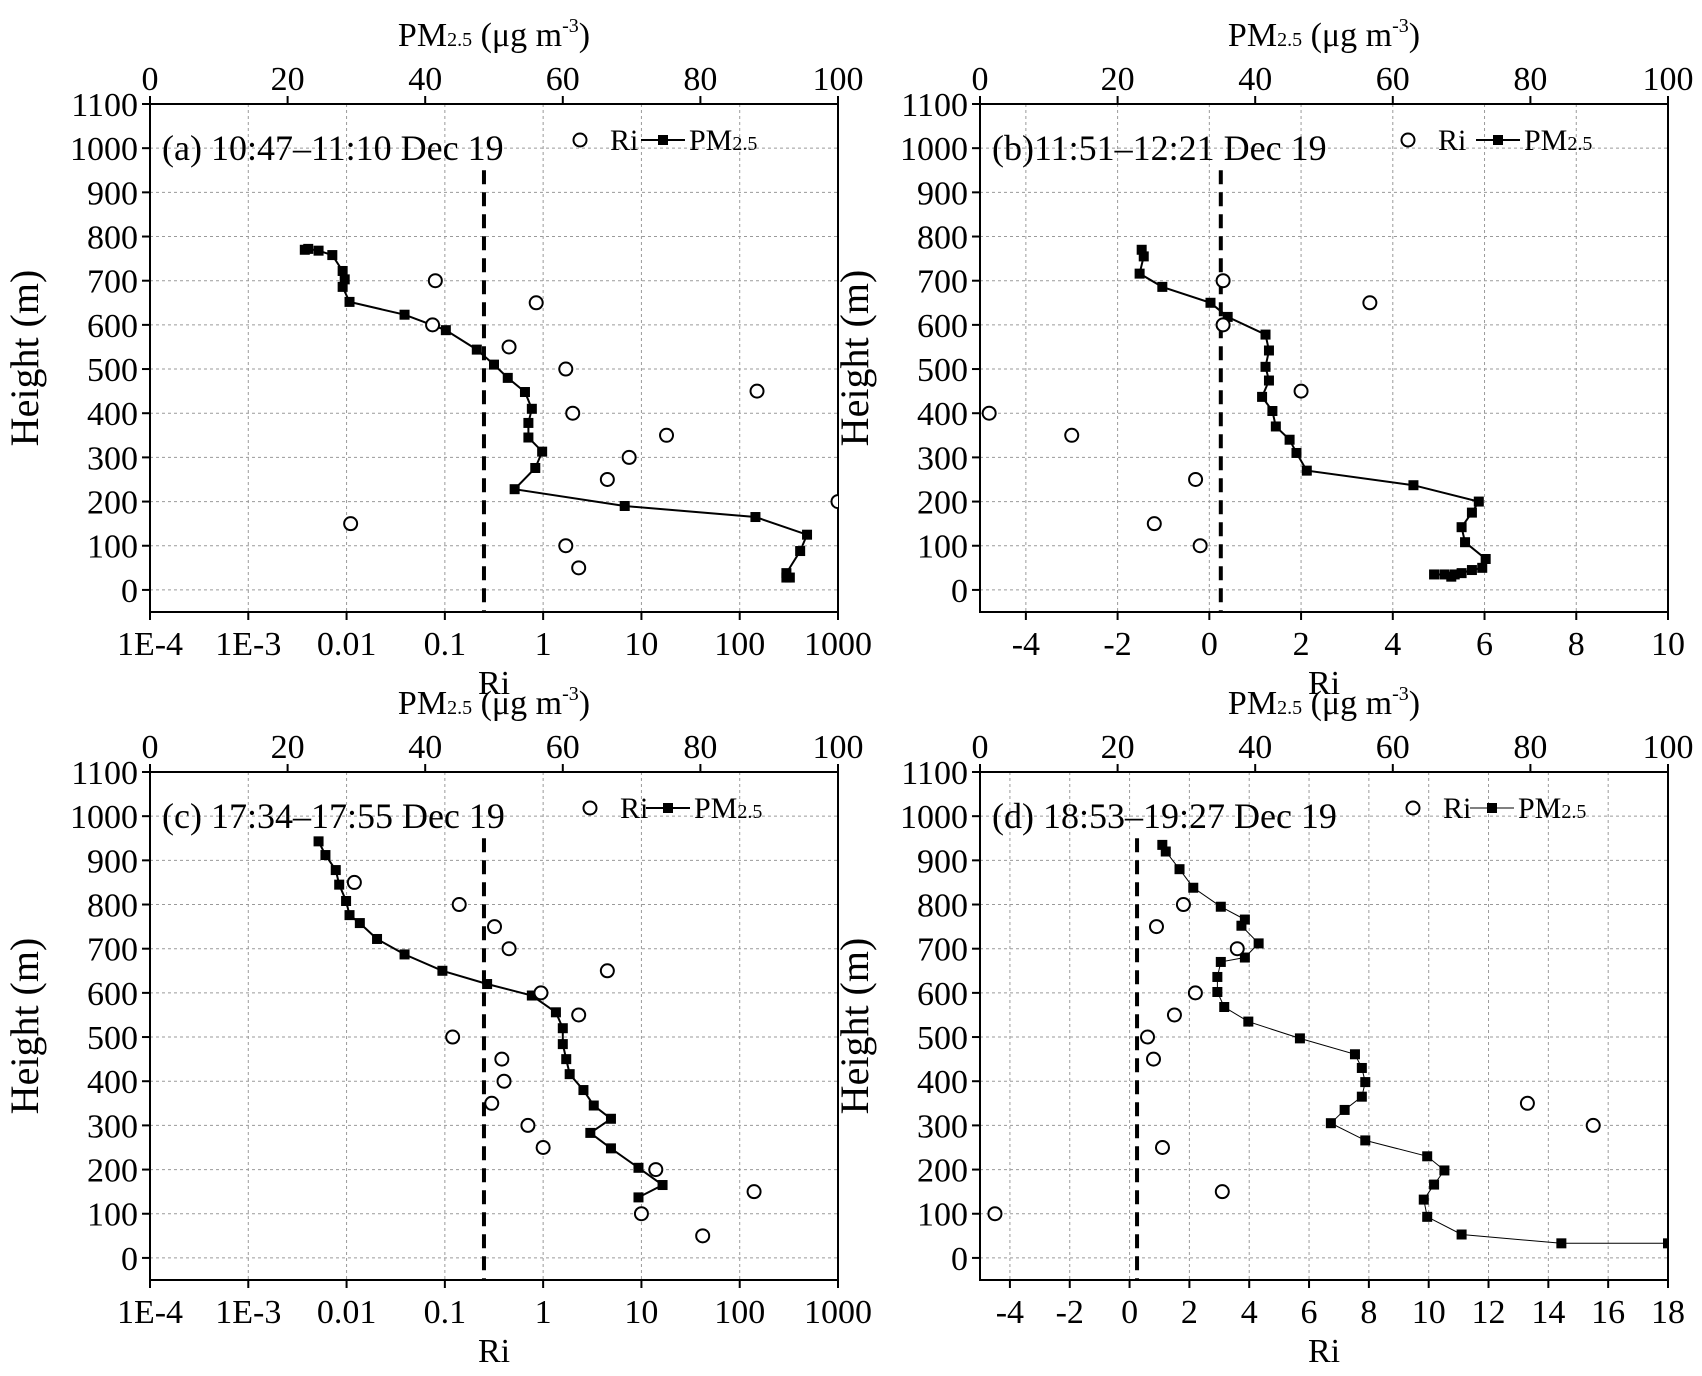 The image size is (1702, 1376). Describe the element at coordinates (150, 747) in the screenshot. I see `top-tick-label: 0` at that location.